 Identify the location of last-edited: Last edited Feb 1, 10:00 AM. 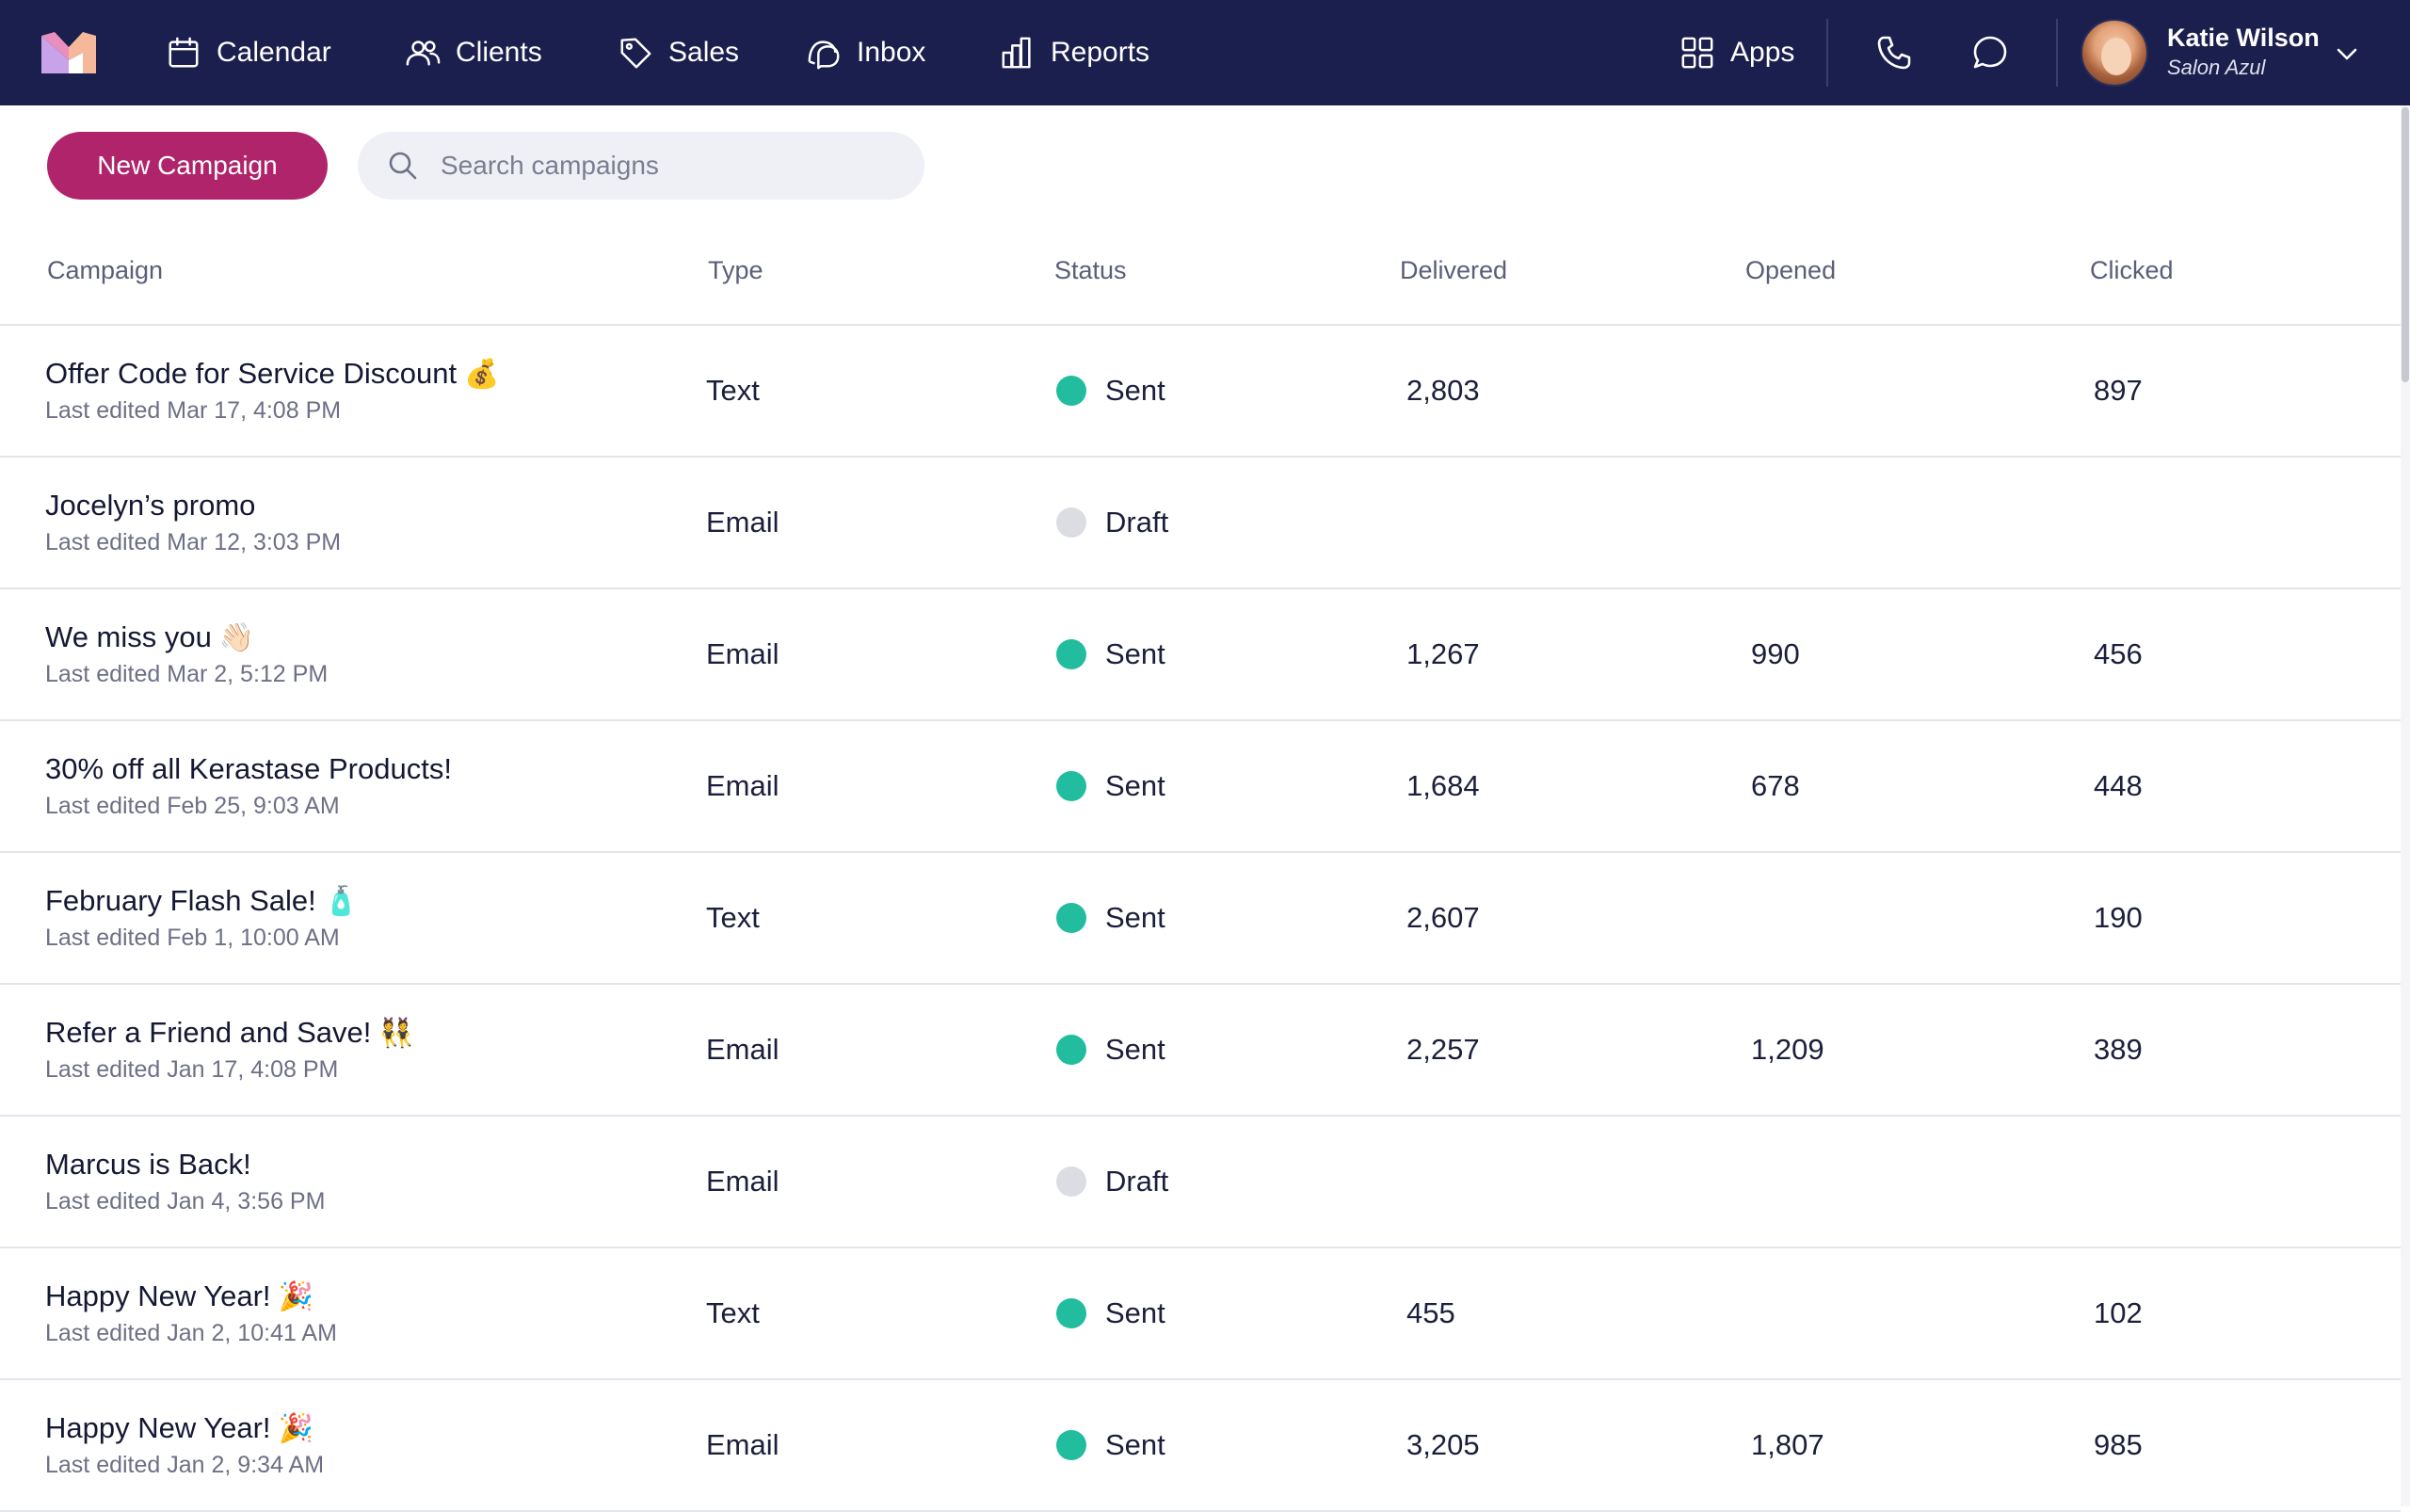
(192, 938).